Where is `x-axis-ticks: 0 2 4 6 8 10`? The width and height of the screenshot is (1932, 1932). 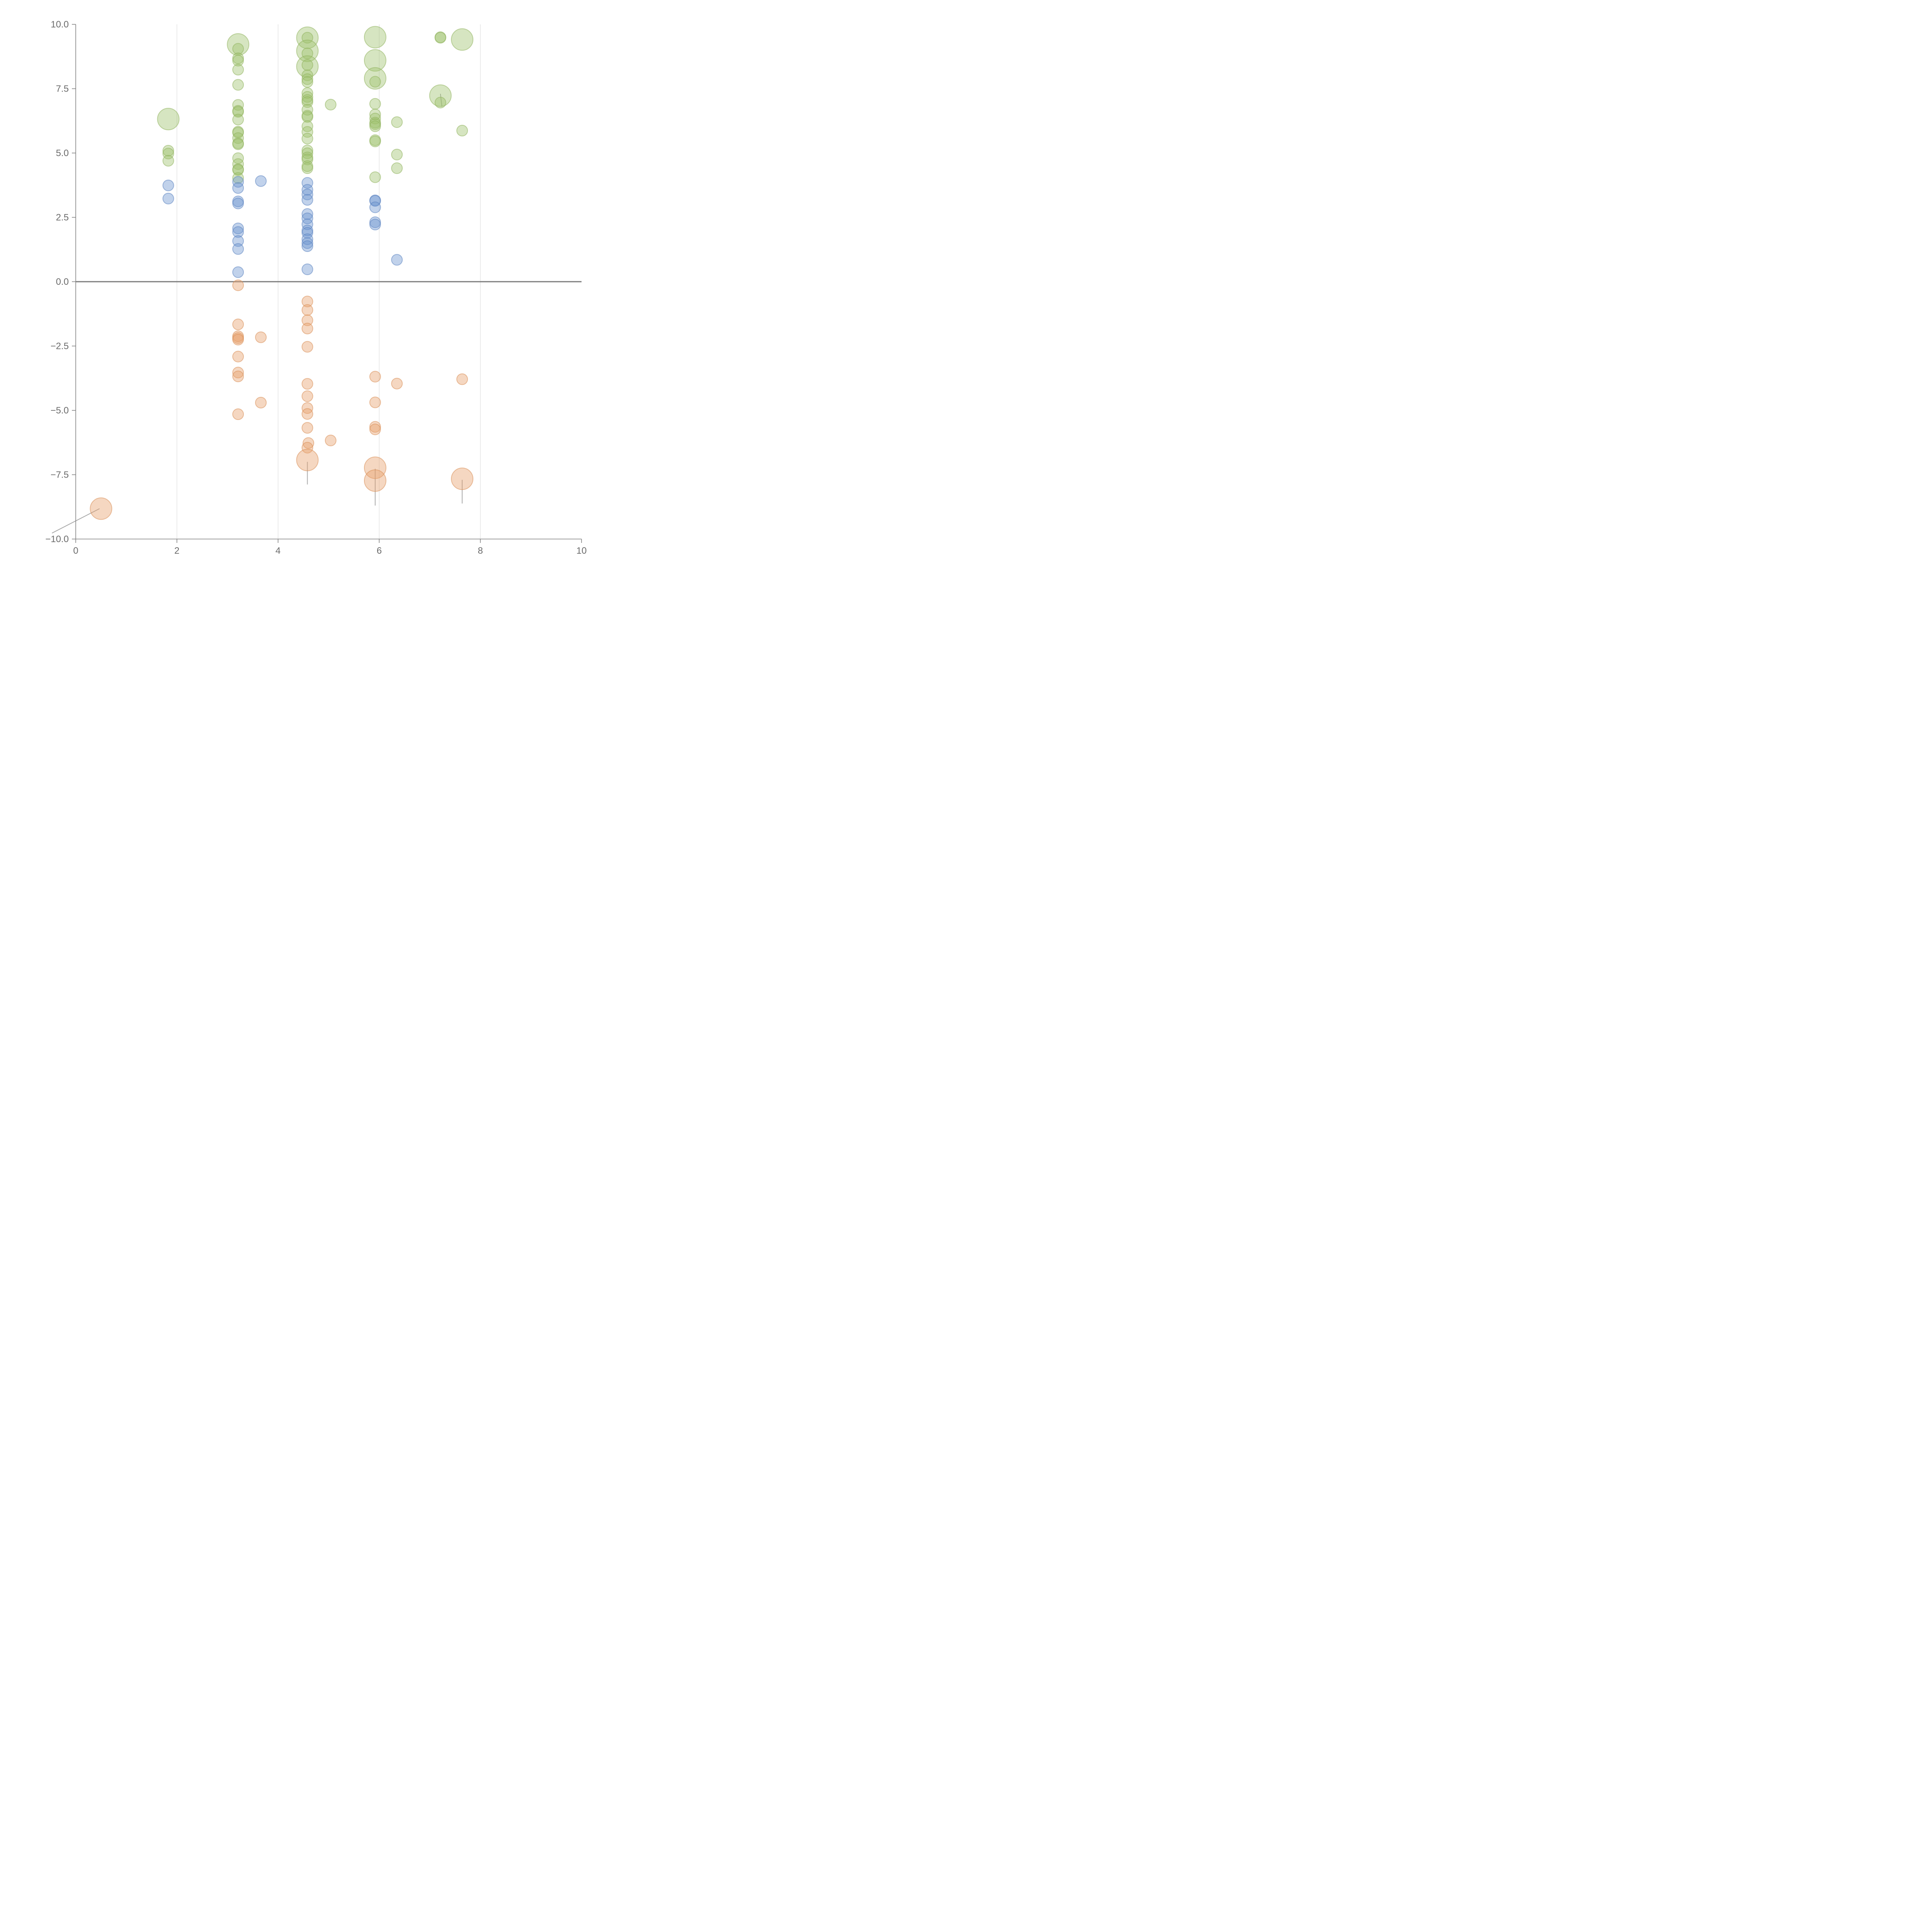
x-axis-ticks: 0 2 4 6 8 10 is located at coordinates (330, 547).